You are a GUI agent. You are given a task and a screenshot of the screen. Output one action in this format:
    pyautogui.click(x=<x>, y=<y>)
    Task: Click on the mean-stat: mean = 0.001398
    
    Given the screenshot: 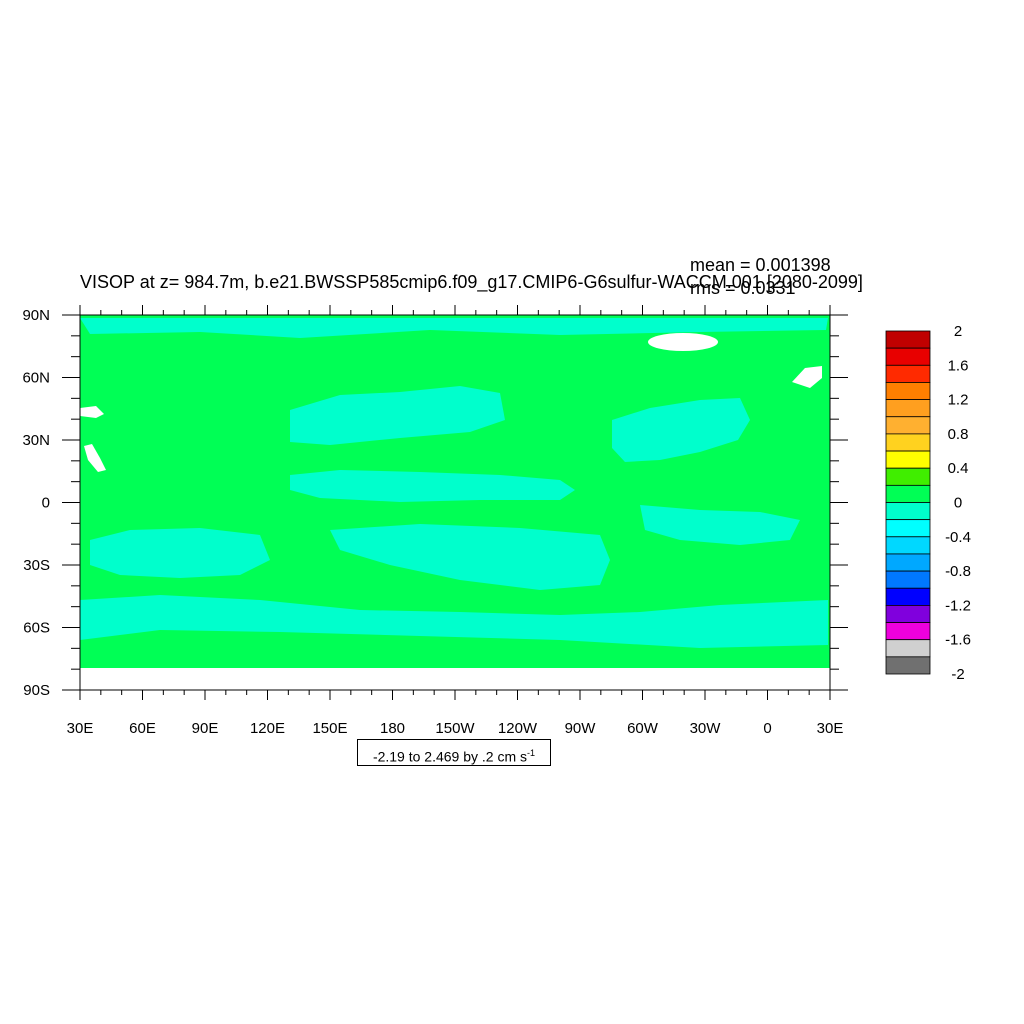 What is the action you would take?
    pyautogui.click(x=760, y=265)
    